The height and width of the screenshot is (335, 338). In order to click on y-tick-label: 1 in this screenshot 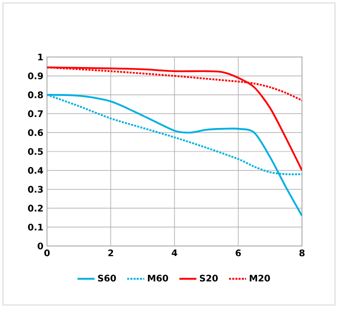, I will do `click(40, 57)`.